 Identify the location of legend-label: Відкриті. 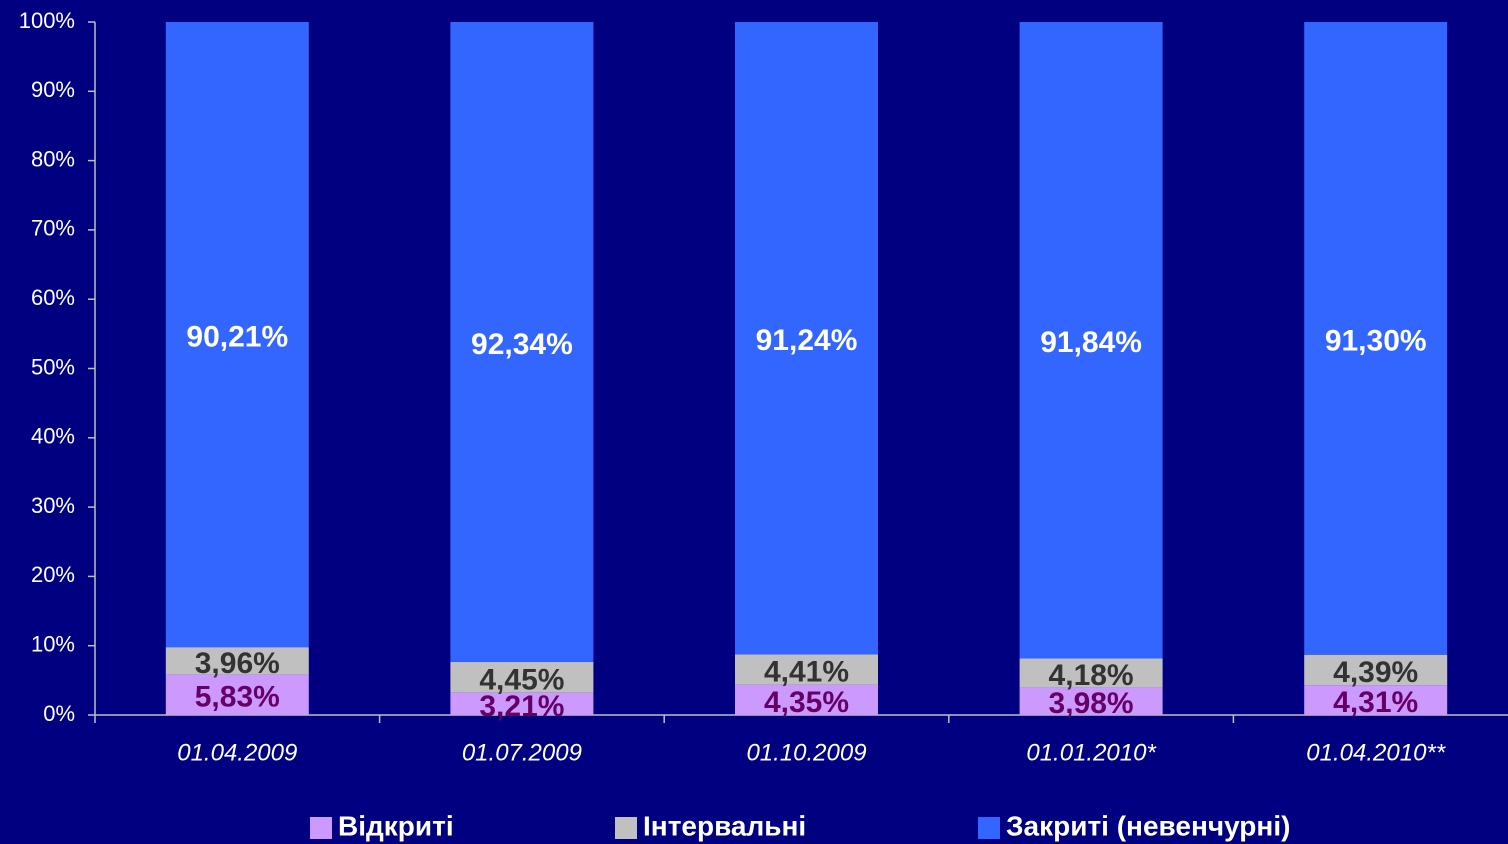
(396, 825).